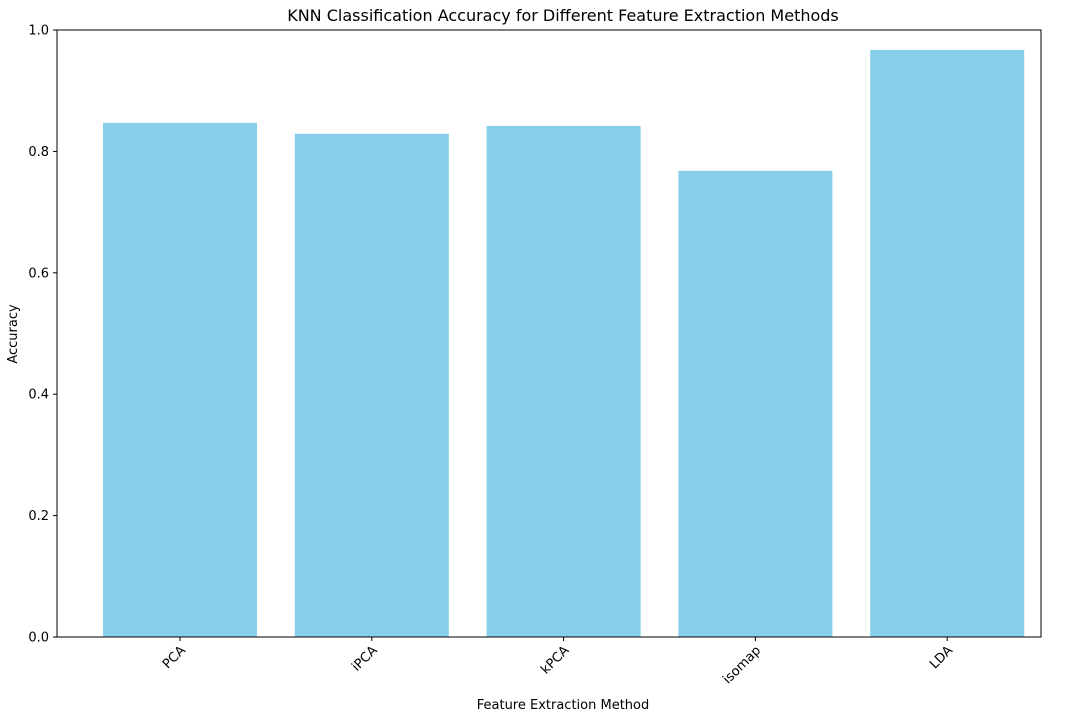 Image resolution: width=1083 pixels, height=718 pixels. I want to click on bar-lda, so click(947, 343).